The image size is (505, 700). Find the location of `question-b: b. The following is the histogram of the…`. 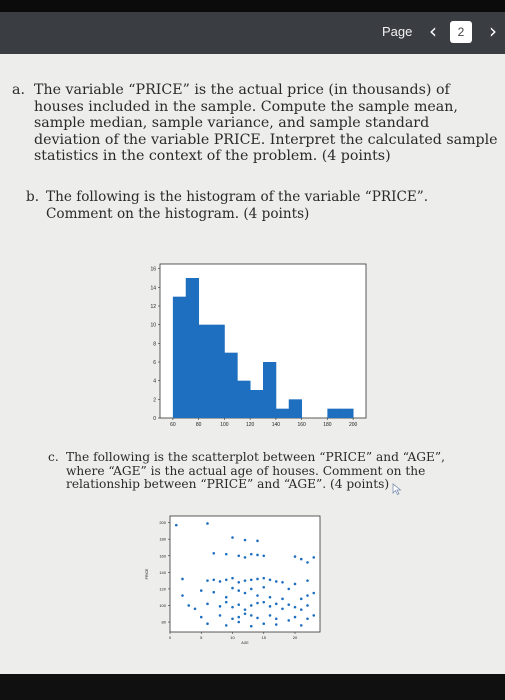

question-b: b. The following is the histogram of the… is located at coordinates (246, 205).